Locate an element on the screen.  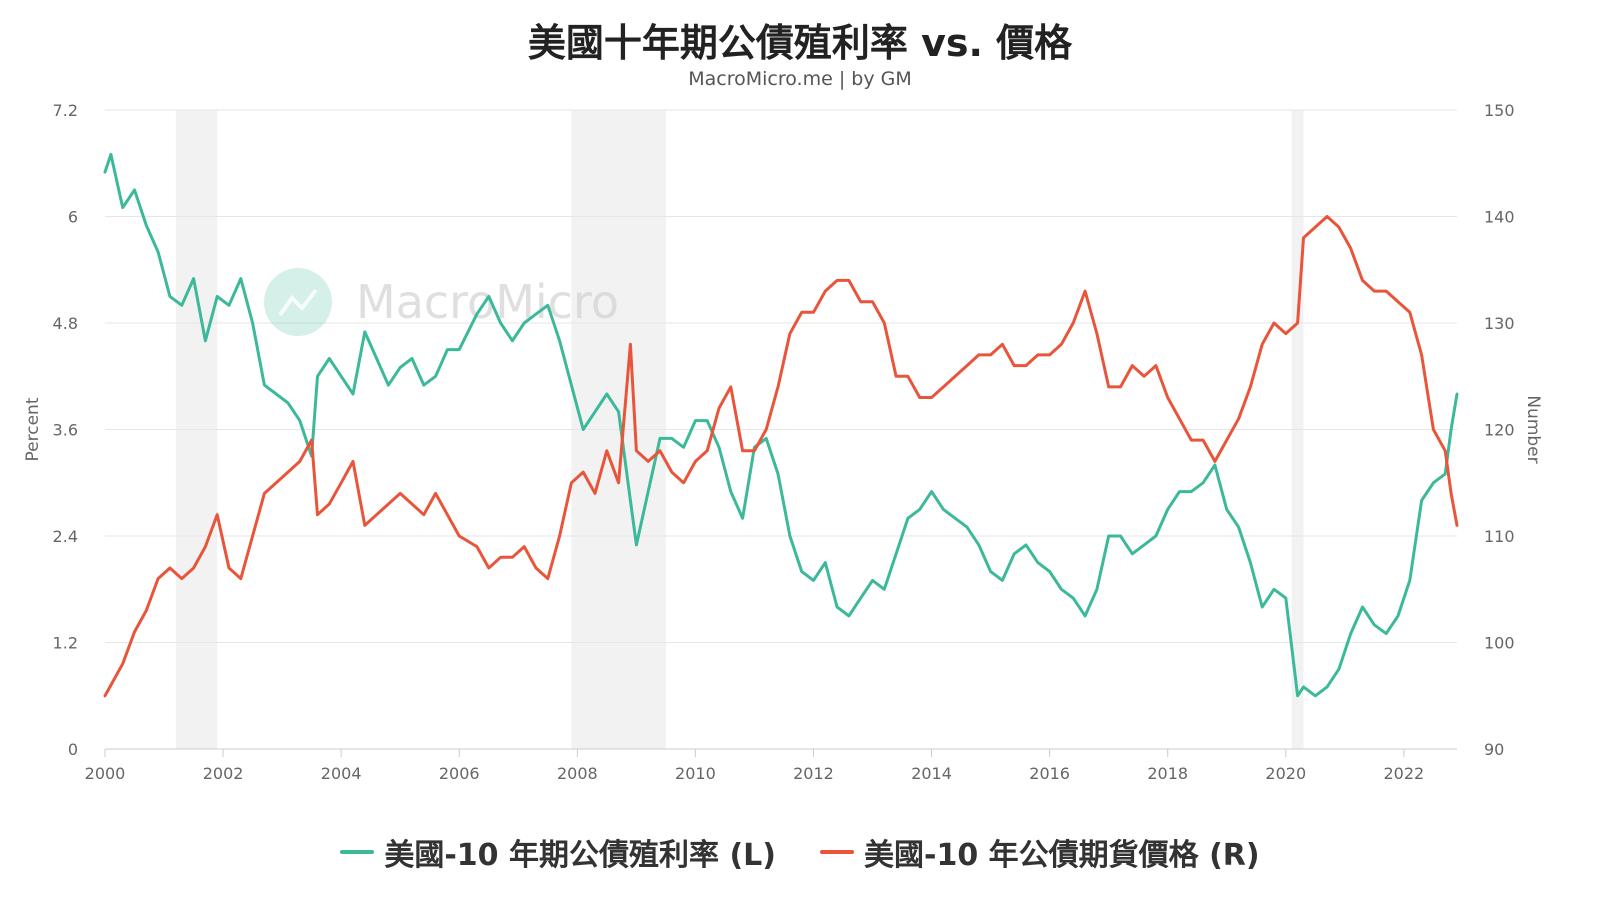
y-right-tick-label: 130 is located at coordinates (1499, 323).